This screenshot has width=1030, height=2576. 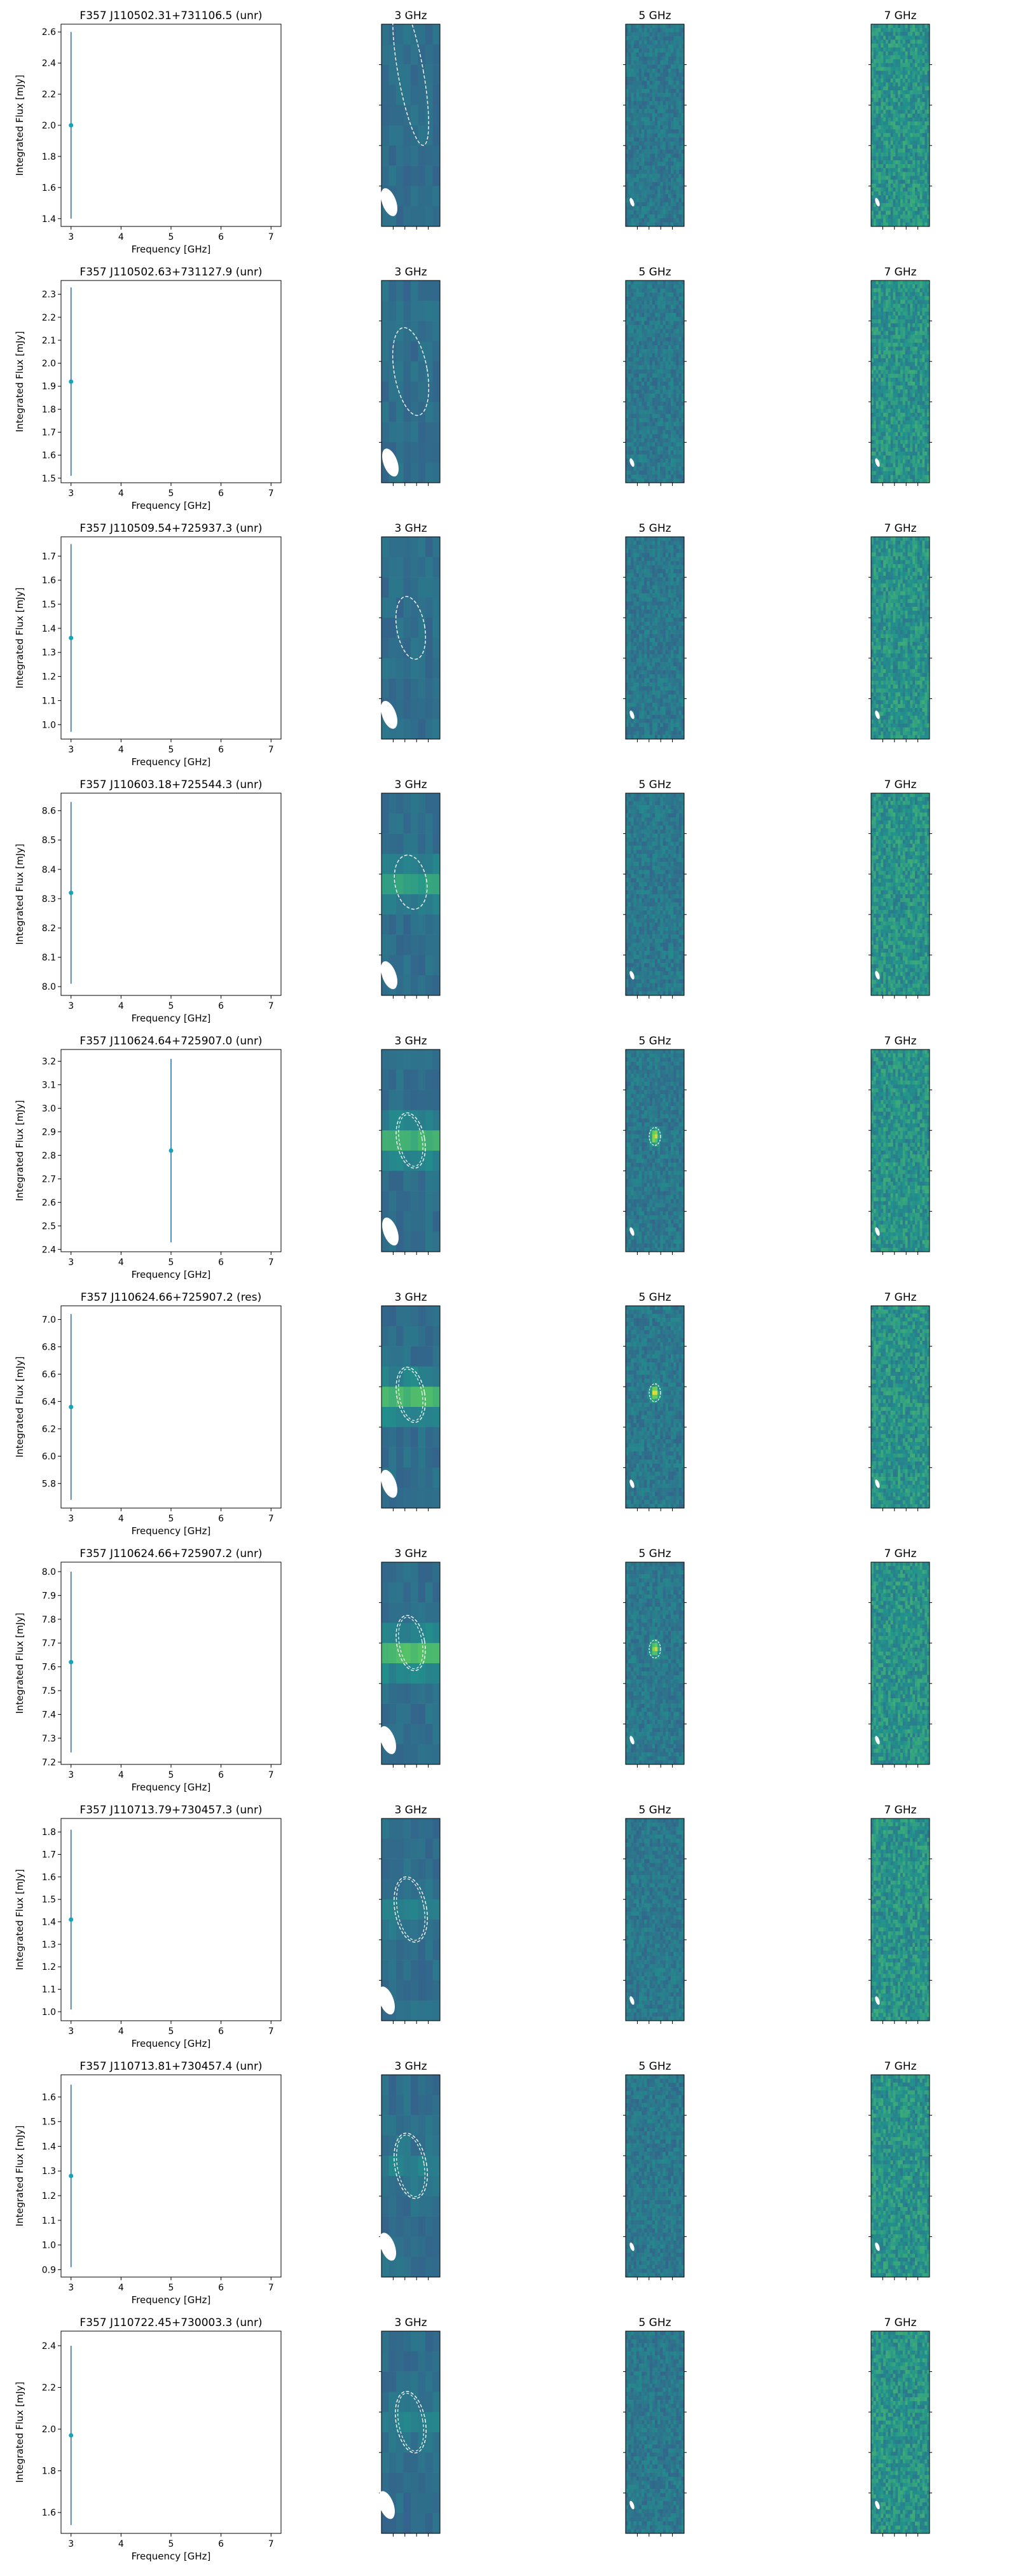 What do you see at coordinates (170, 272) in the screenshot?
I see `chart-title: F357 J110502.63+731127.9 (unr)` at bounding box center [170, 272].